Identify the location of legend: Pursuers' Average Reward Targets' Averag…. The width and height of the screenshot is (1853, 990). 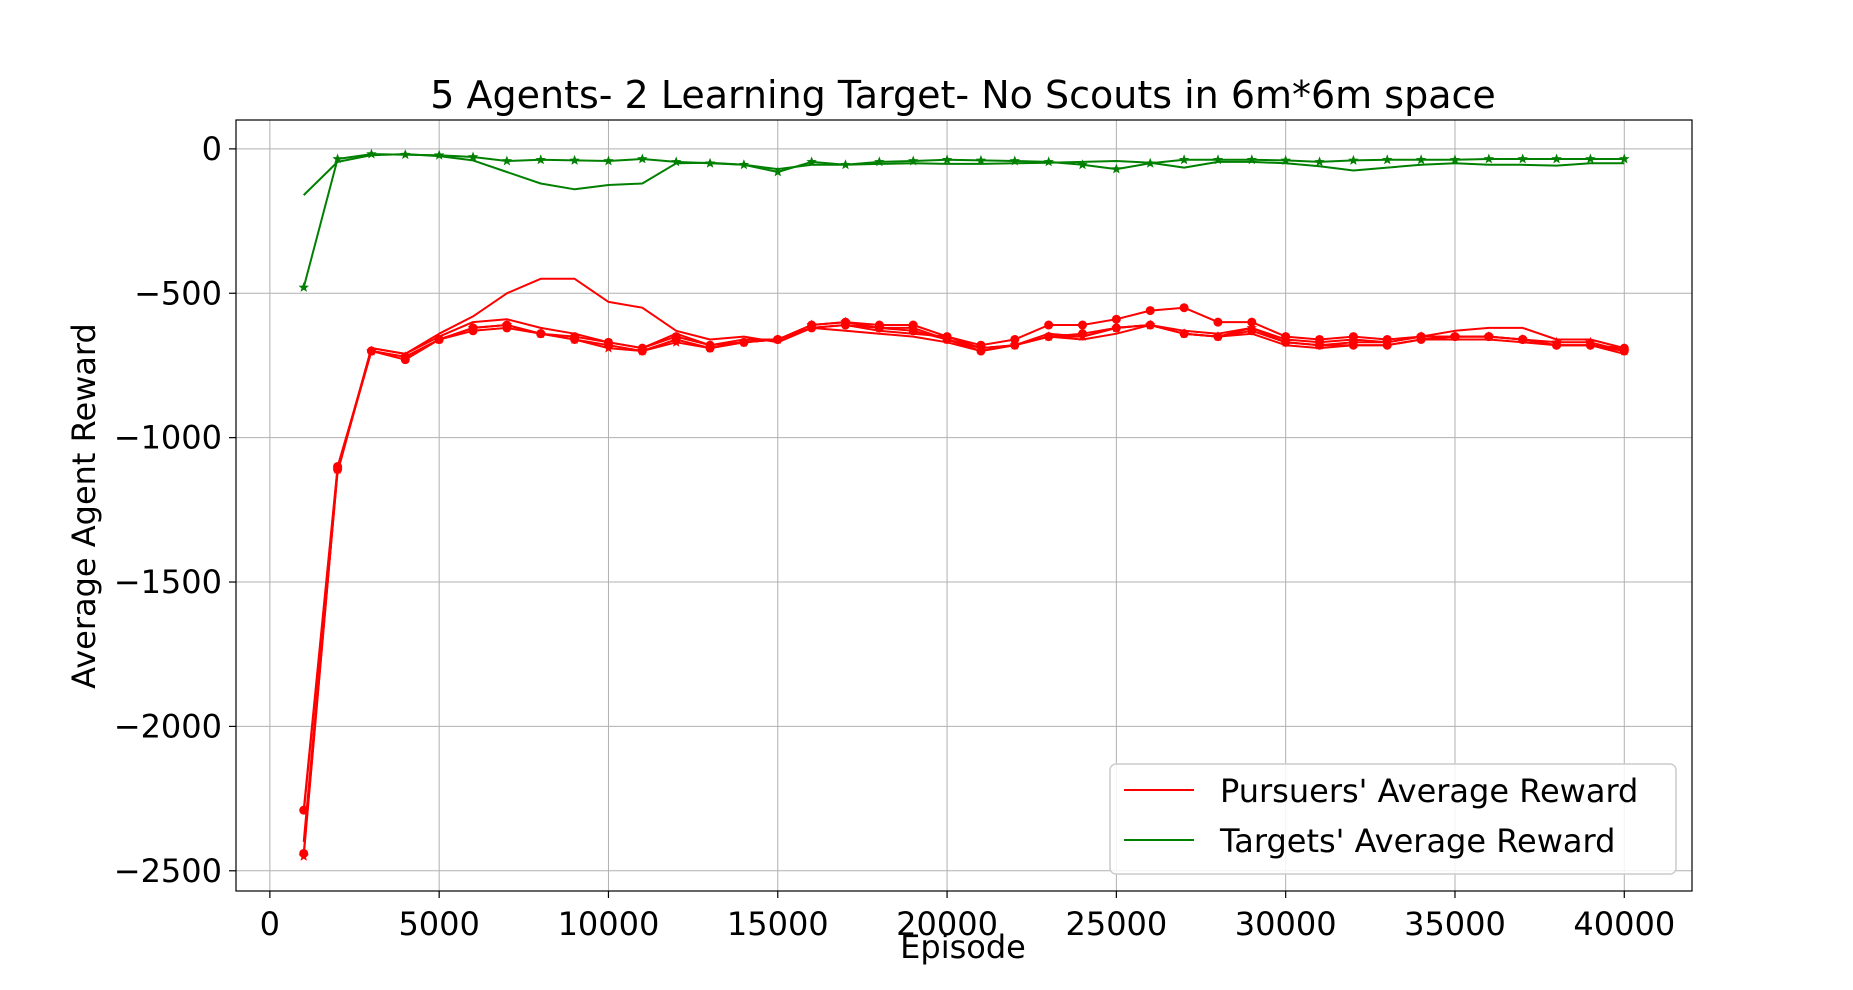
(1393, 819).